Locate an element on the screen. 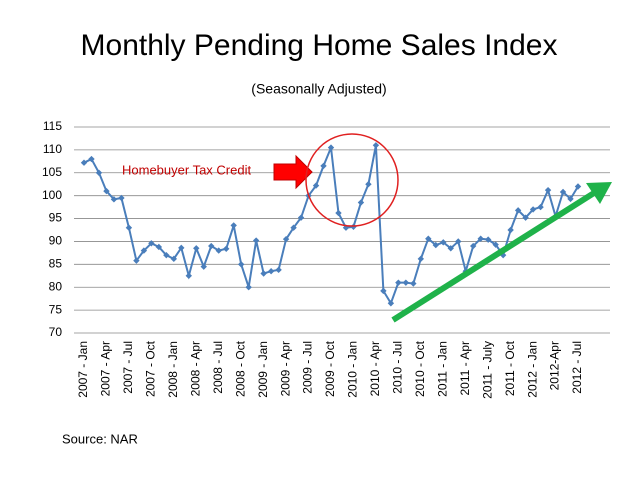  chart-subtitle: (Seasonally Adjusted) is located at coordinates (318, 89).